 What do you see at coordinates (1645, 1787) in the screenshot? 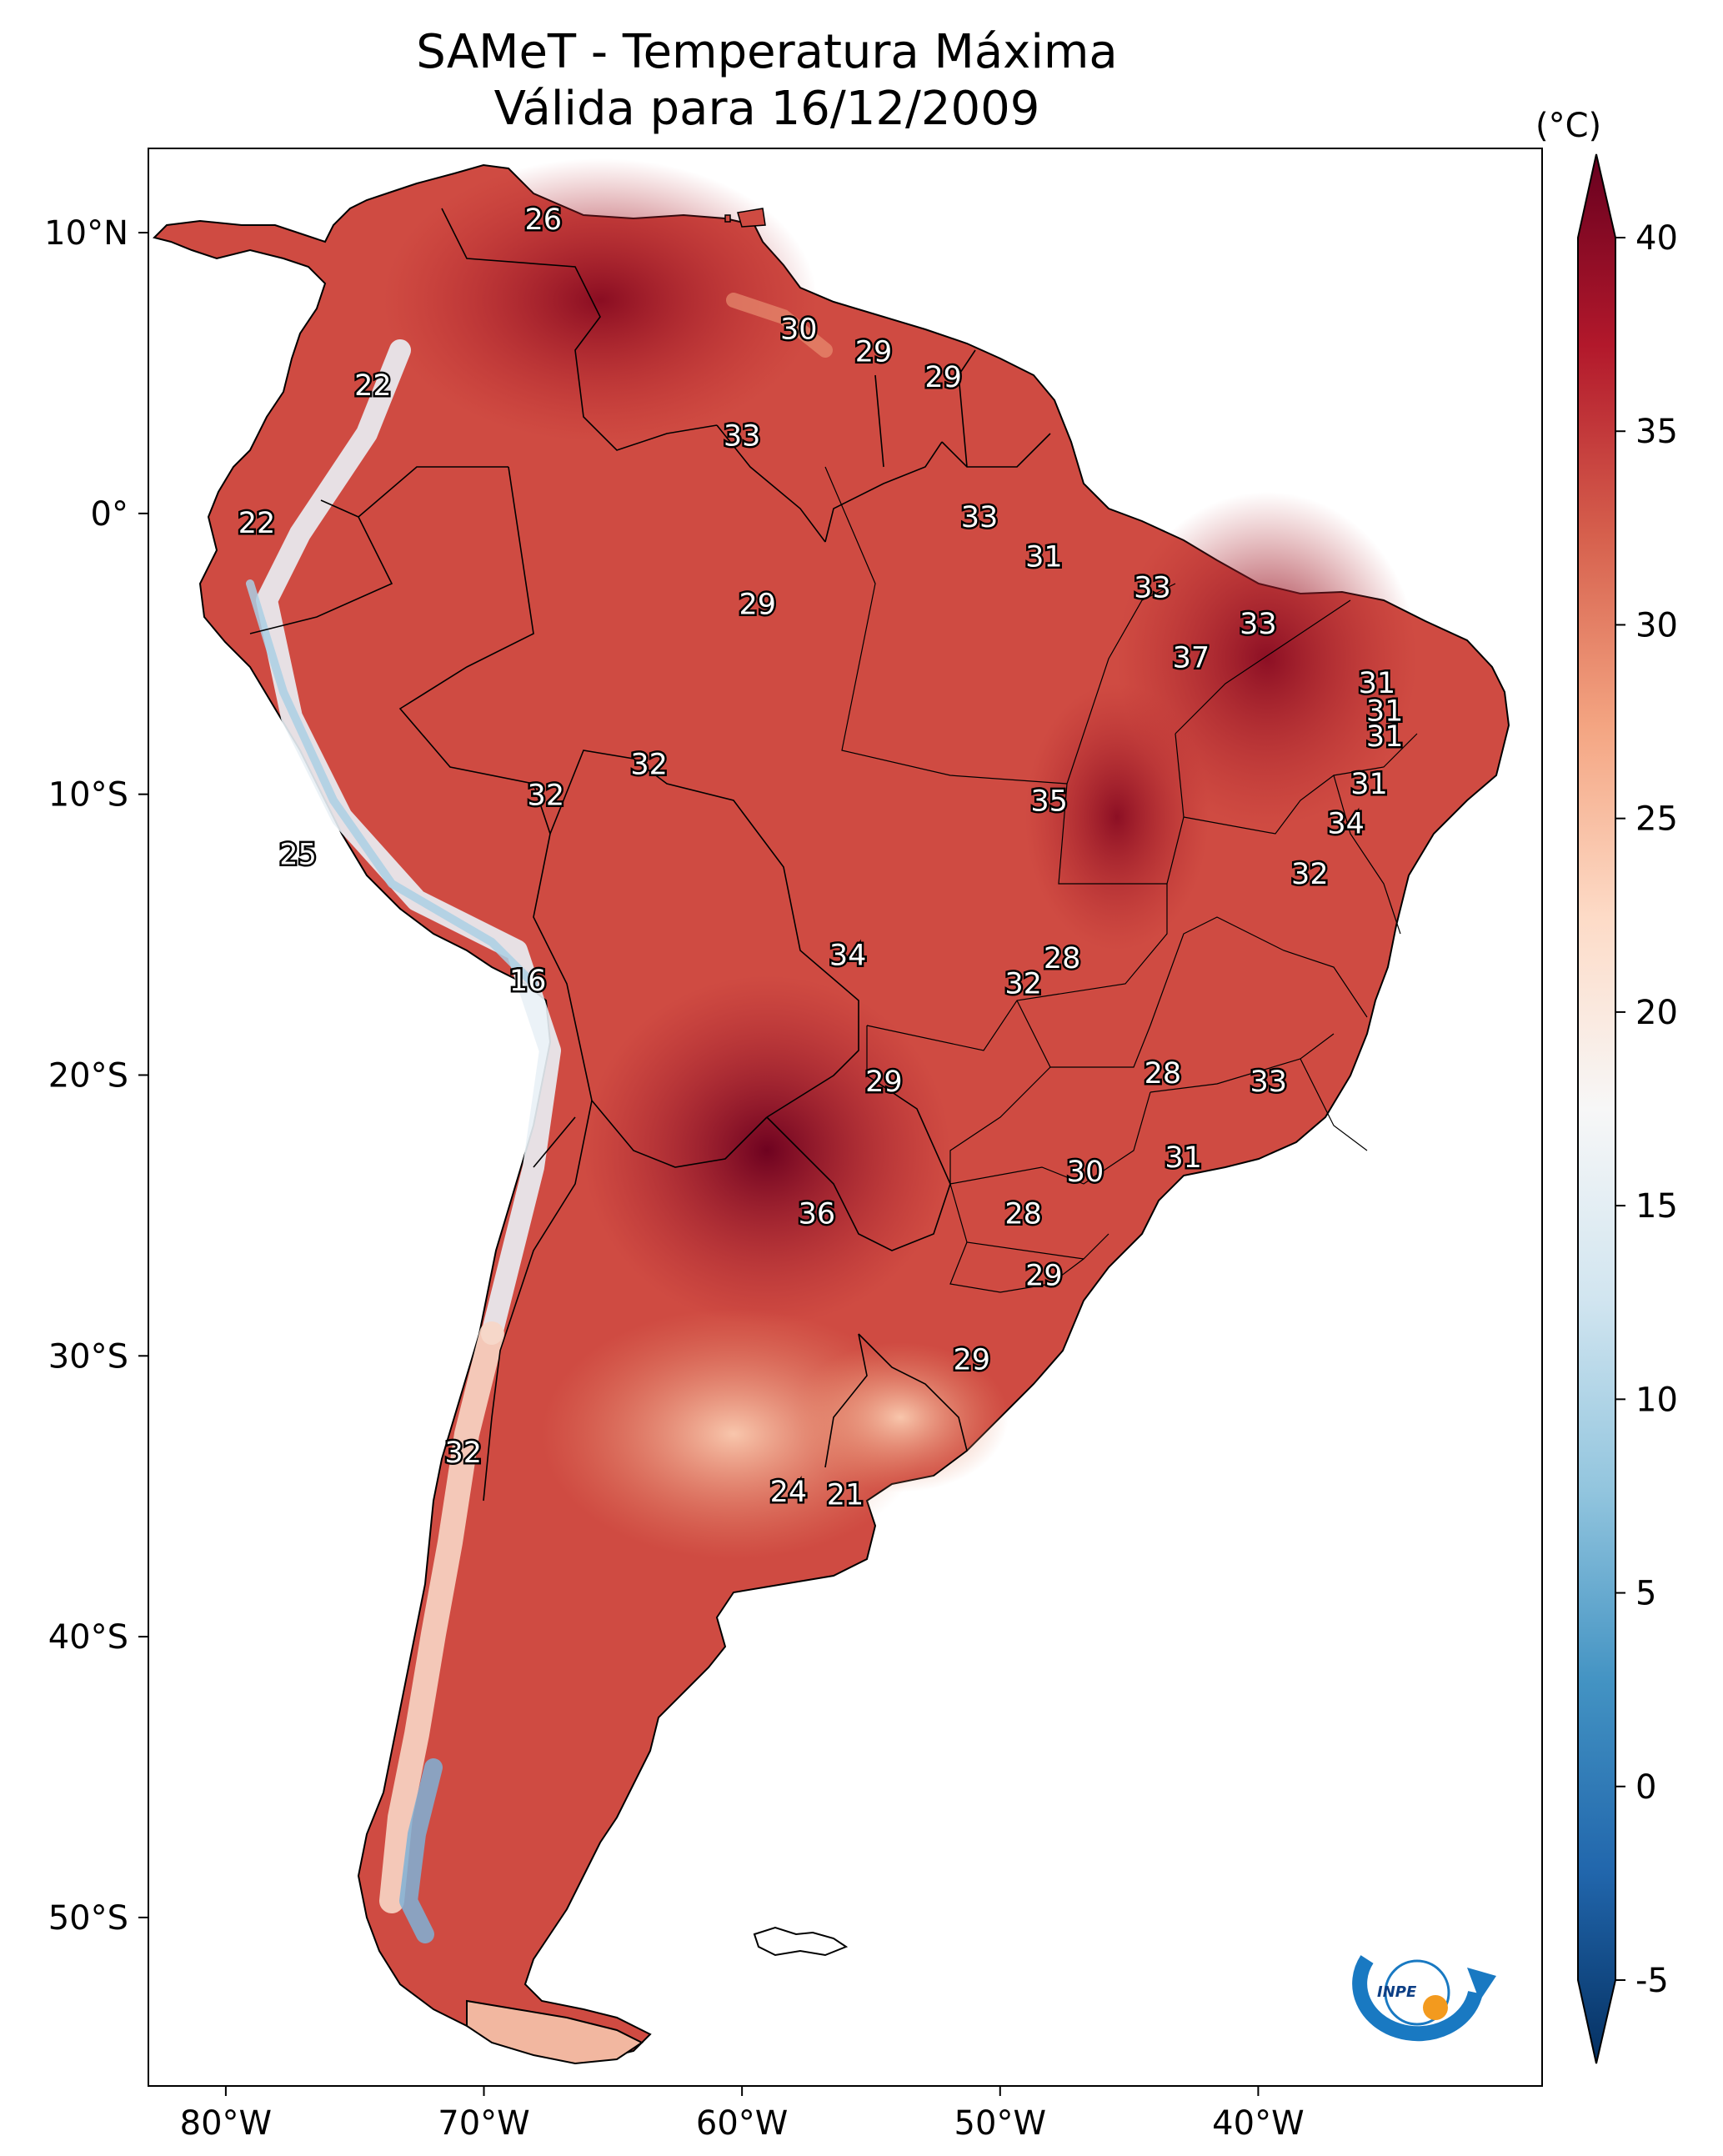
I see `colorbar-tick-label: 0` at bounding box center [1645, 1787].